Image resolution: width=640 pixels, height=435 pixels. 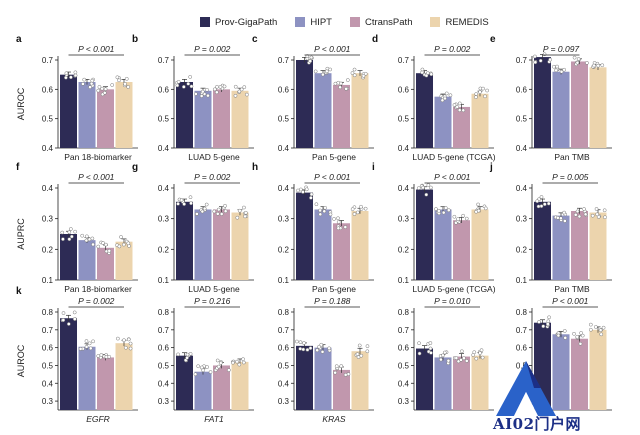 What do you see at coordinates (164, 219) in the screenshot?
I see `y-tick-label: 0.3` at bounding box center [164, 219].